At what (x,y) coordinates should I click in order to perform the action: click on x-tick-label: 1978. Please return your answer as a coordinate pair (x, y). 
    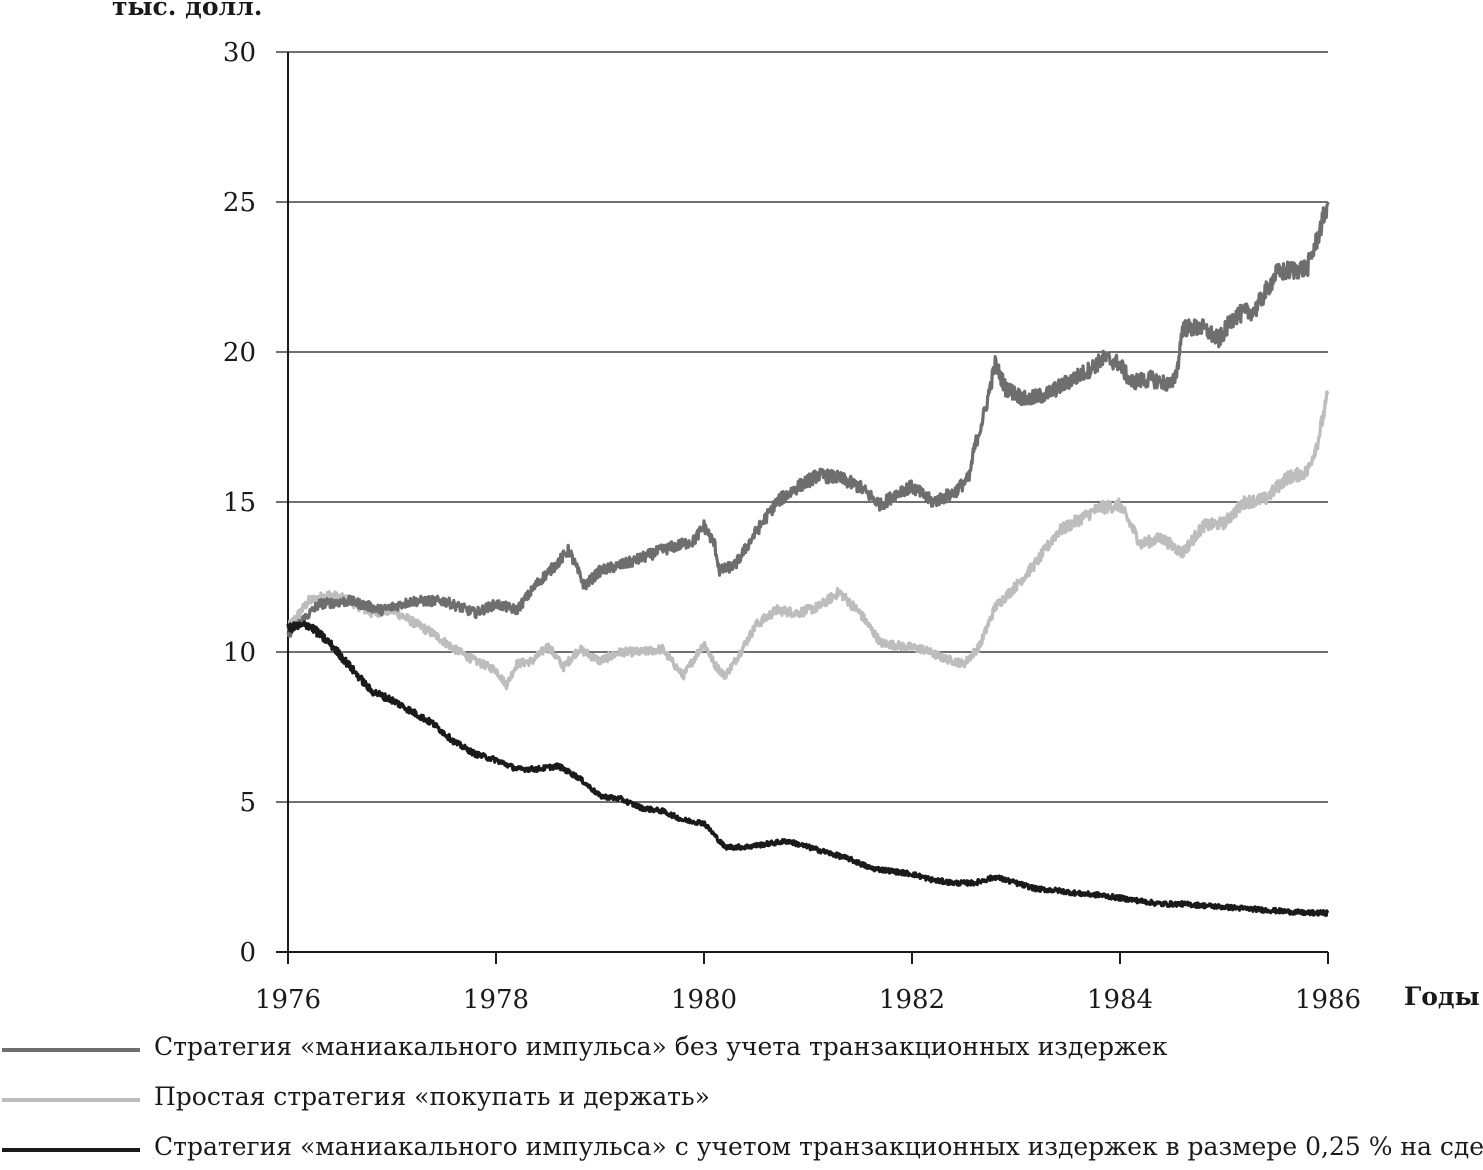
    Looking at the image, I should click on (496, 1000).